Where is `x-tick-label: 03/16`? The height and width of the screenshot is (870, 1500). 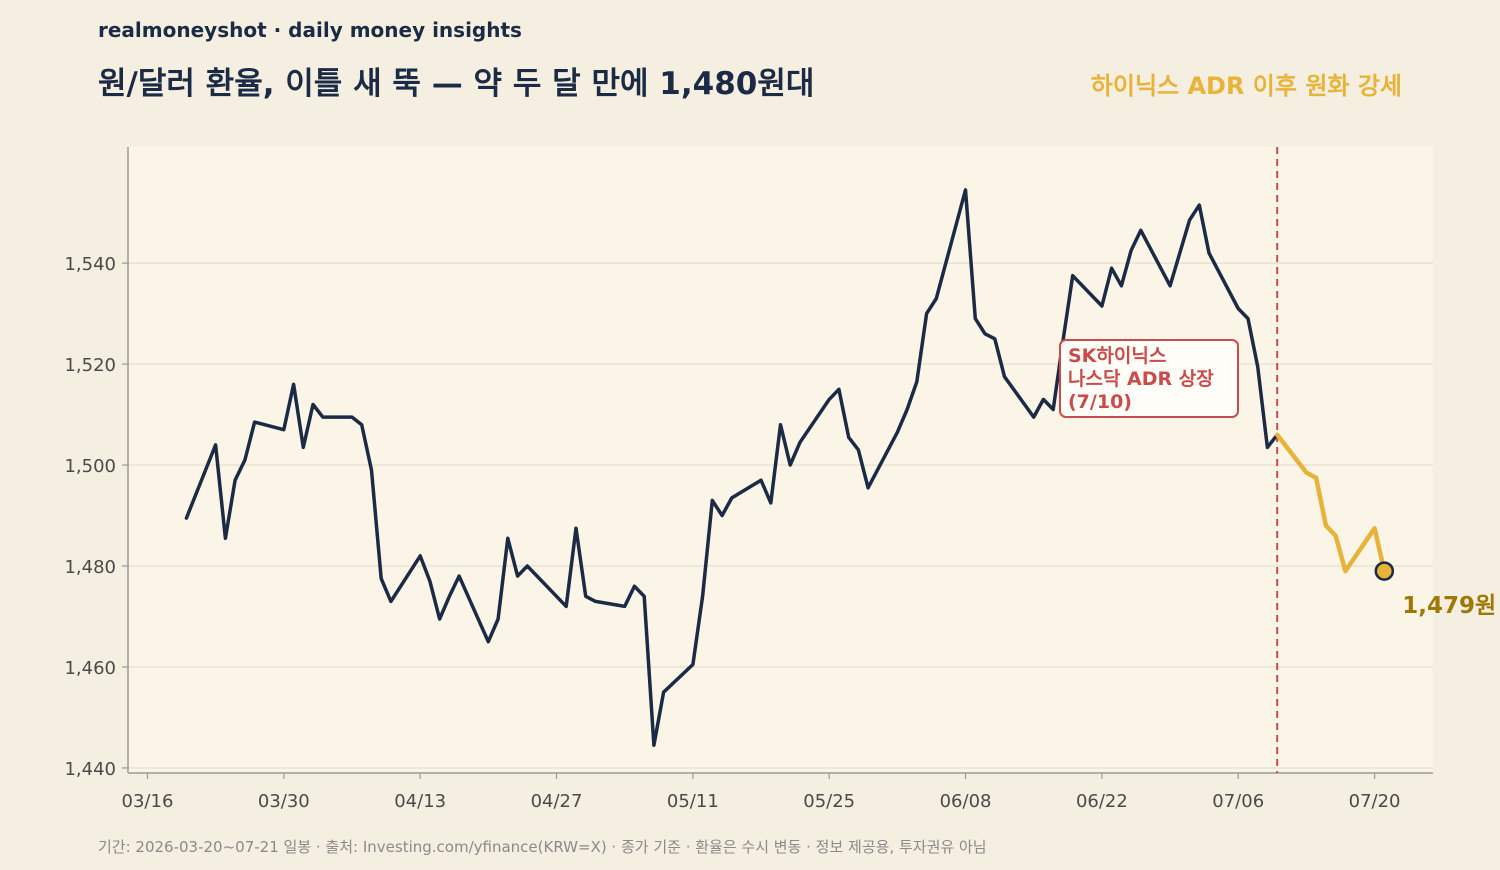 x-tick-label: 03/16 is located at coordinates (148, 801).